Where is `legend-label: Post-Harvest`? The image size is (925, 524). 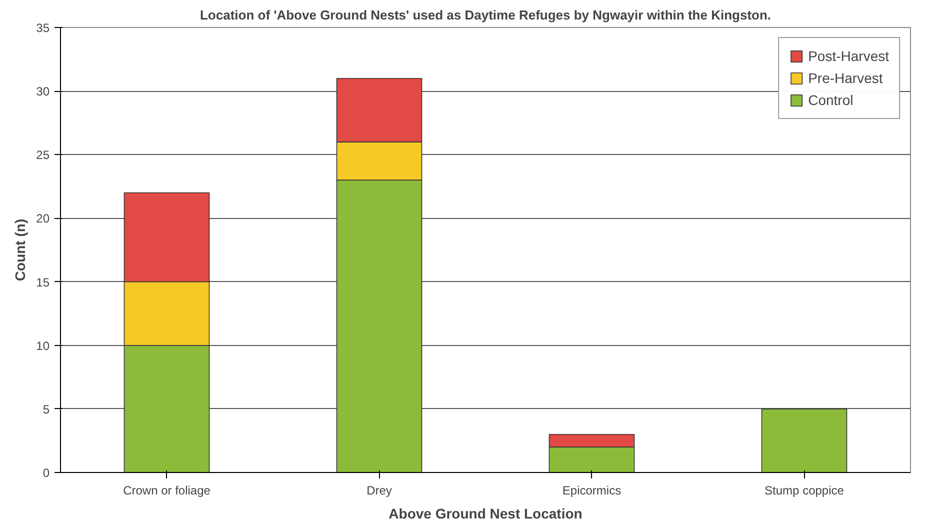
legend-label: Post-Harvest is located at coordinates (848, 56).